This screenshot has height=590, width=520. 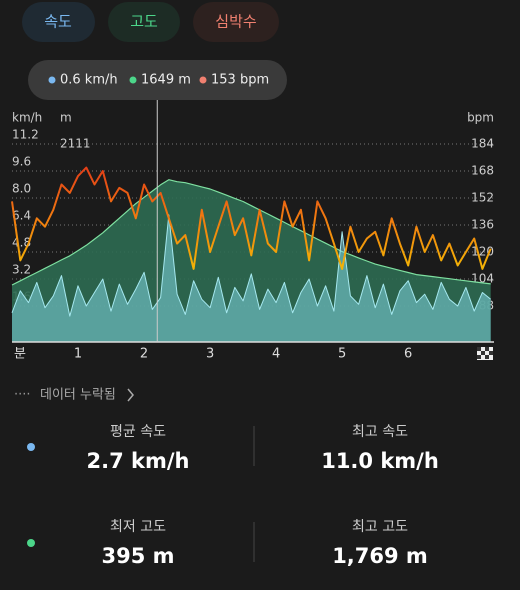 I want to click on axis-unit: m, so click(x=66, y=118).